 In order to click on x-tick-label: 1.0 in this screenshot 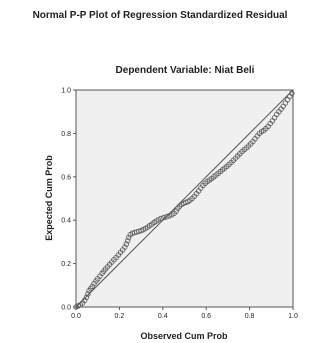, I will do `click(293, 316)`.